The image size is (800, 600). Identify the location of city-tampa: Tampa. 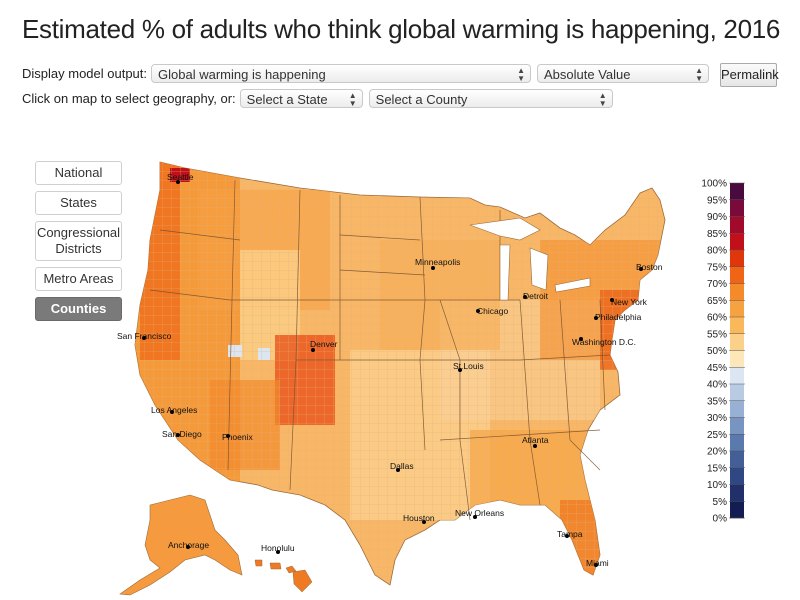
(570, 534).